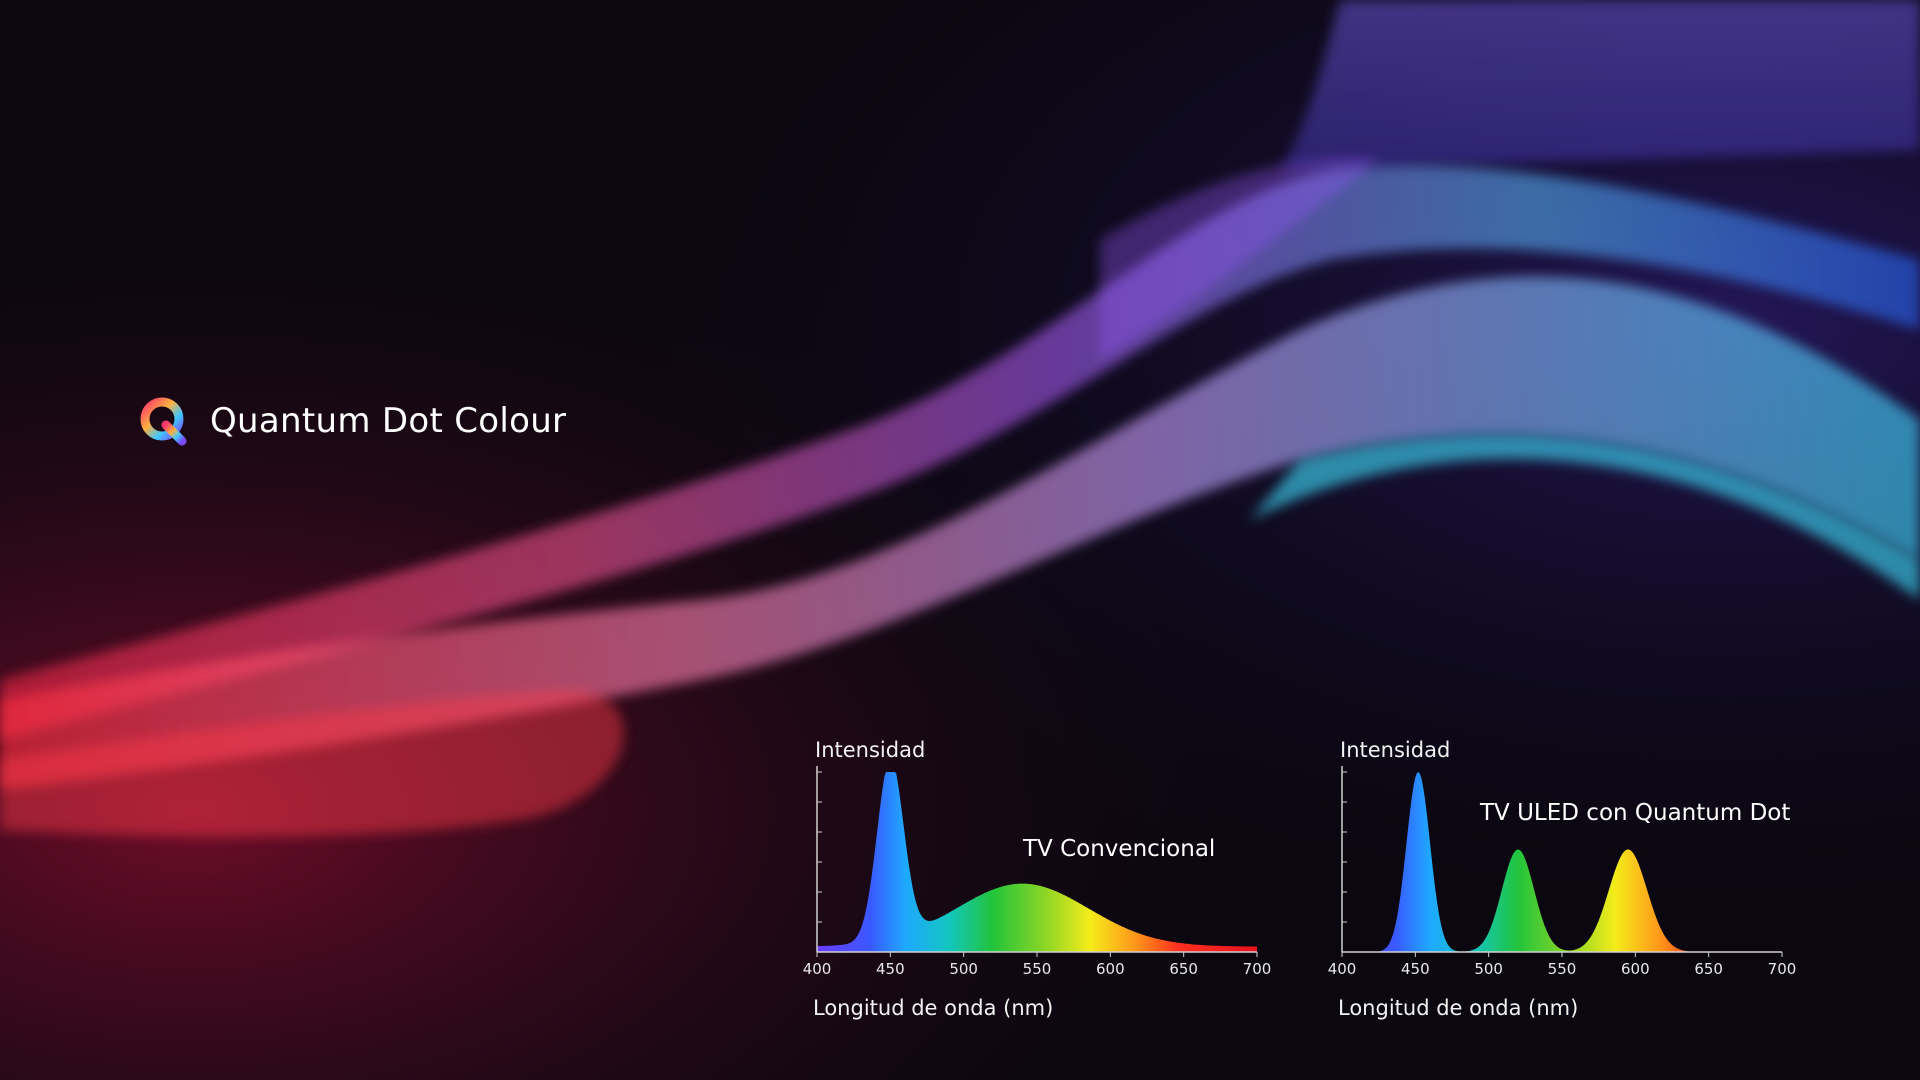 Image resolution: width=1920 pixels, height=1080 pixels. I want to click on series-label: TV Convencional, so click(1119, 849).